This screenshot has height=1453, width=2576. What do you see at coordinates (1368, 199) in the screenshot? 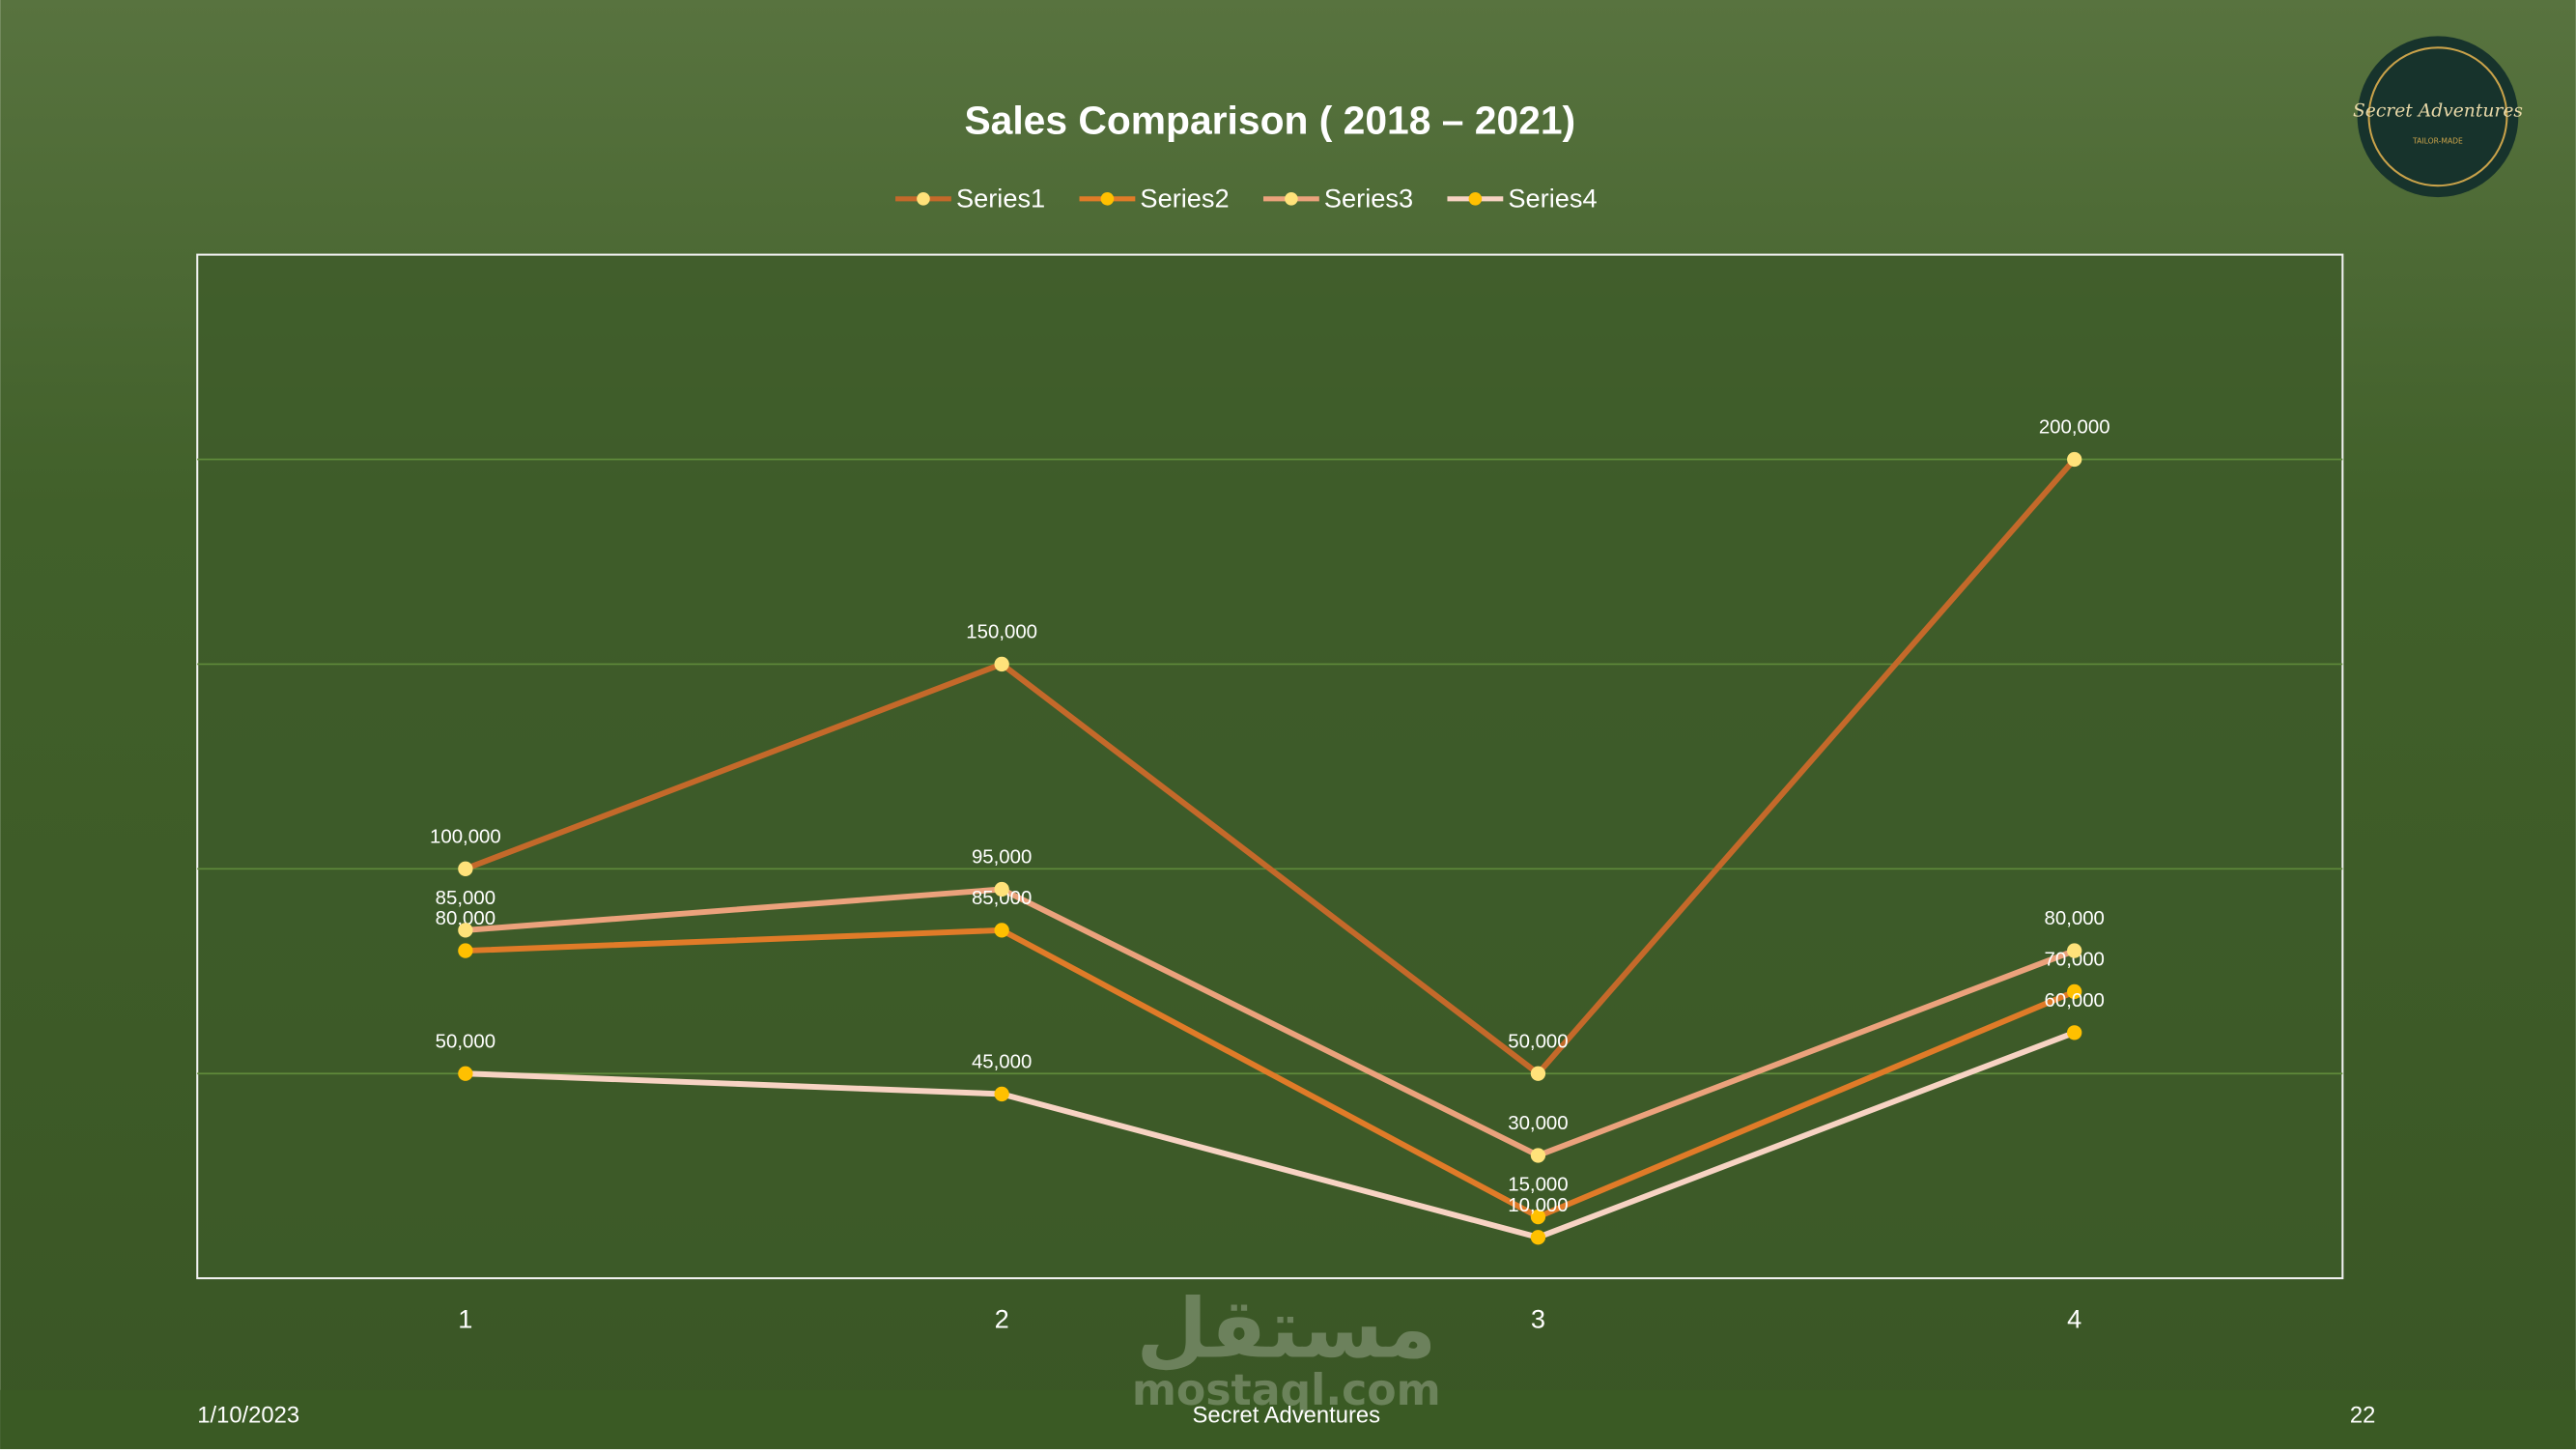
I see `legend-label: Series3` at bounding box center [1368, 199].